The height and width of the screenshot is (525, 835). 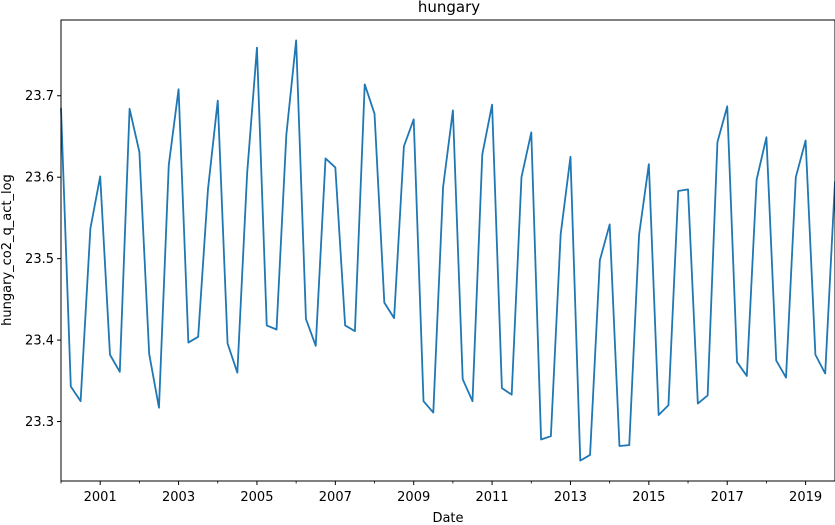 I want to click on x-tick-label: 2011, so click(x=492, y=497).